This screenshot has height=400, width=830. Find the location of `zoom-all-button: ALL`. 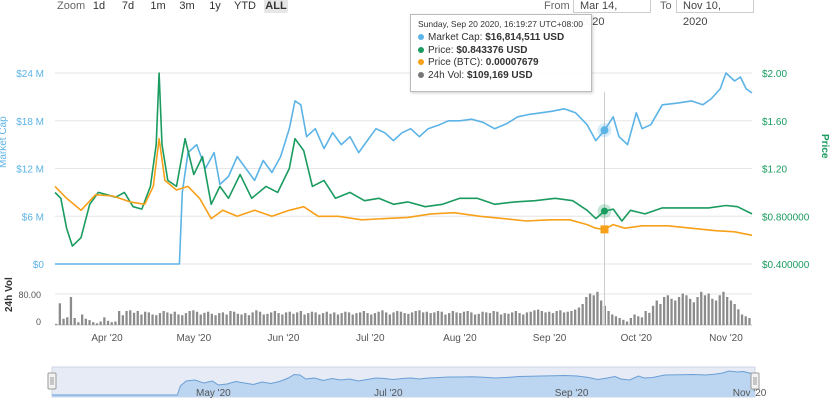

zoom-all-button: ALL is located at coordinates (276, 6).